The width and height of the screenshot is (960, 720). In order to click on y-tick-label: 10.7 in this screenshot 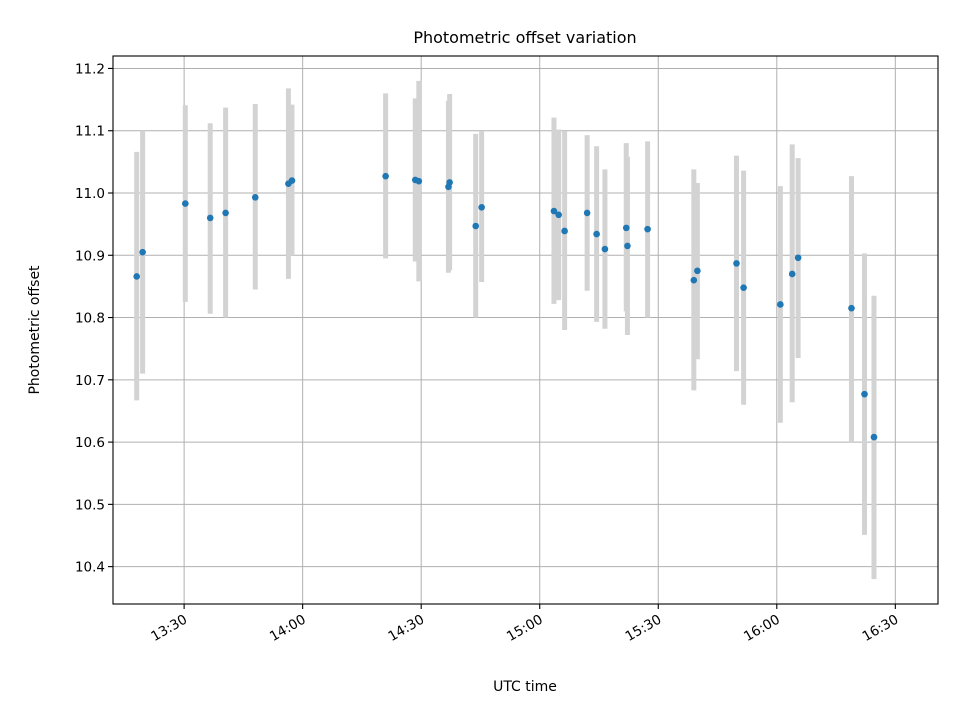, I will do `click(90, 381)`.